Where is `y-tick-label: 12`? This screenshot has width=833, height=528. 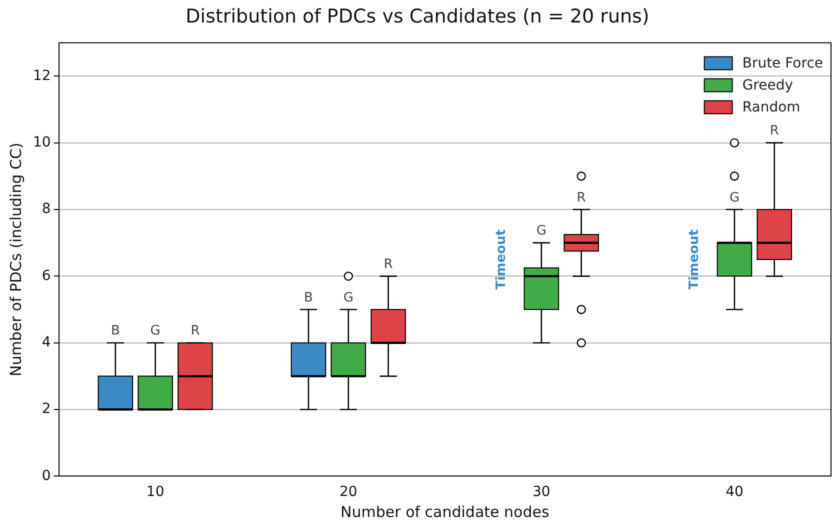
y-tick-label: 12 is located at coordinates (41, 76).